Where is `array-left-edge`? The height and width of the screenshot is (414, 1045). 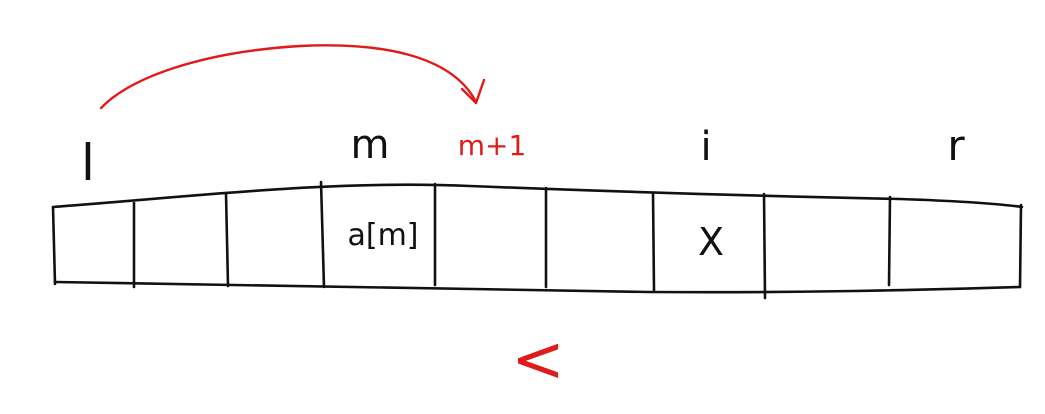
array-left-edge is located at coordinates (54, 245).